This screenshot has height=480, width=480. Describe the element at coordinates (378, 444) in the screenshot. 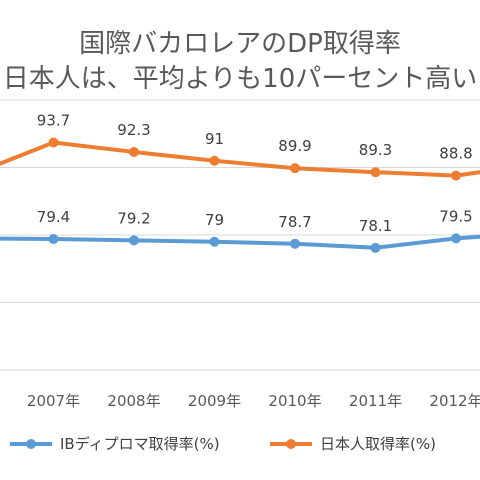

I see `legend-label: 日本人取得率(%)` at that location.